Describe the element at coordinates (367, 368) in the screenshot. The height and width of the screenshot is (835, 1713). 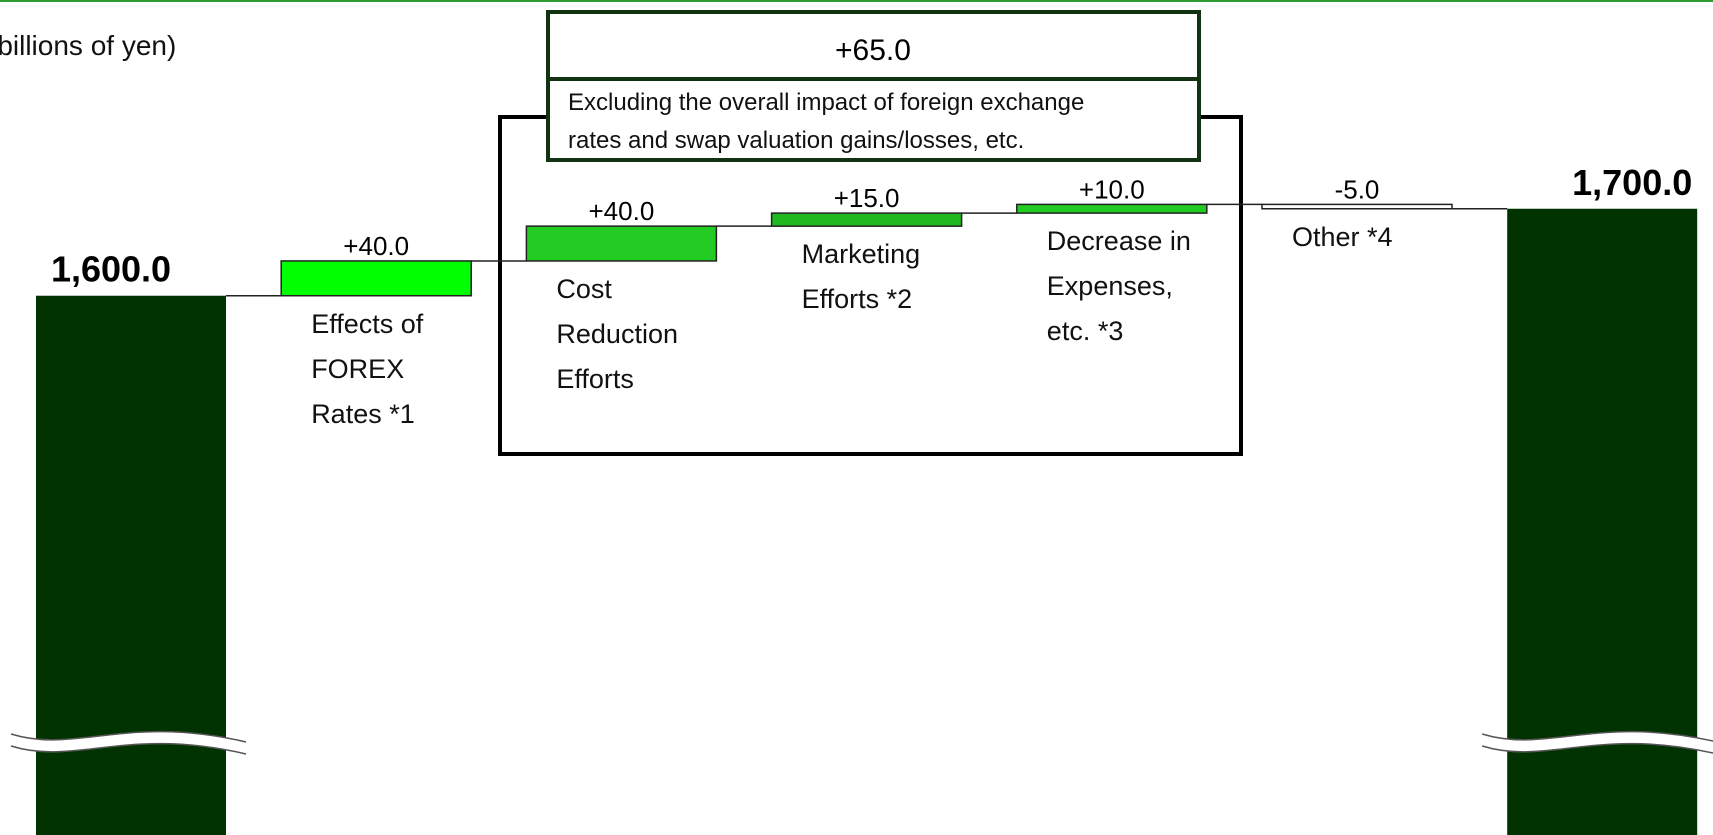
I see `category-label: Effects of FOREX Rates *1` at that location.